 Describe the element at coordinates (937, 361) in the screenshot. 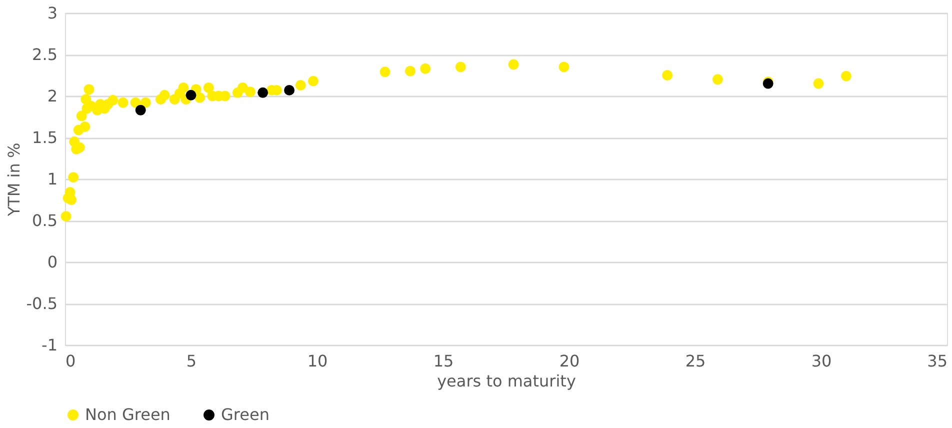

I see `x-tick-label: 35` at that location.